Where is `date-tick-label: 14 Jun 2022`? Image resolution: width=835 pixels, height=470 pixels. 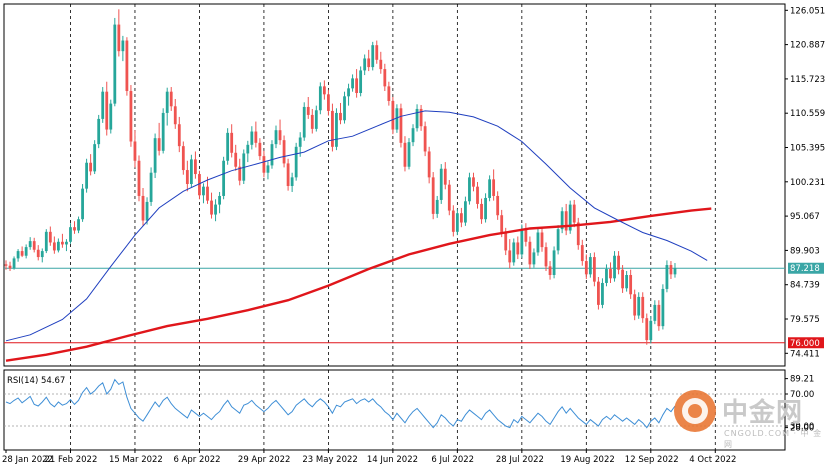
date-tick-label: 14 Jun 2022 is located at coordinates (392, 460).